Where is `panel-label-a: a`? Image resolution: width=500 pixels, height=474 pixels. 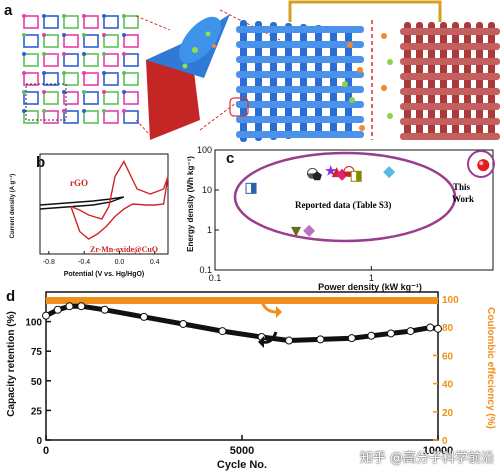
panel-label-a: a is located at coordinates (8, 10).